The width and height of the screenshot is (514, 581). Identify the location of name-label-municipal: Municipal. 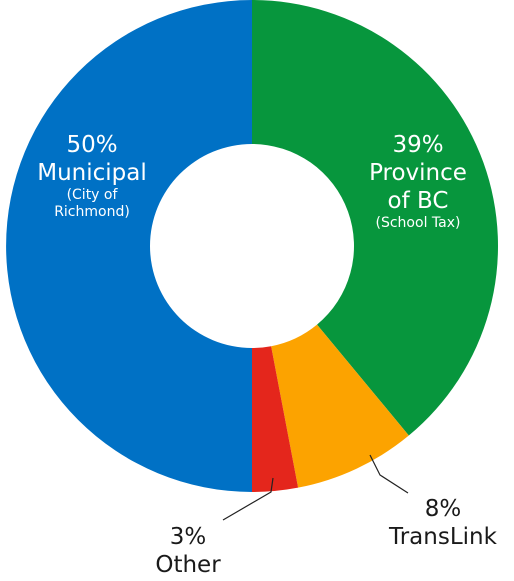
(92, 173).